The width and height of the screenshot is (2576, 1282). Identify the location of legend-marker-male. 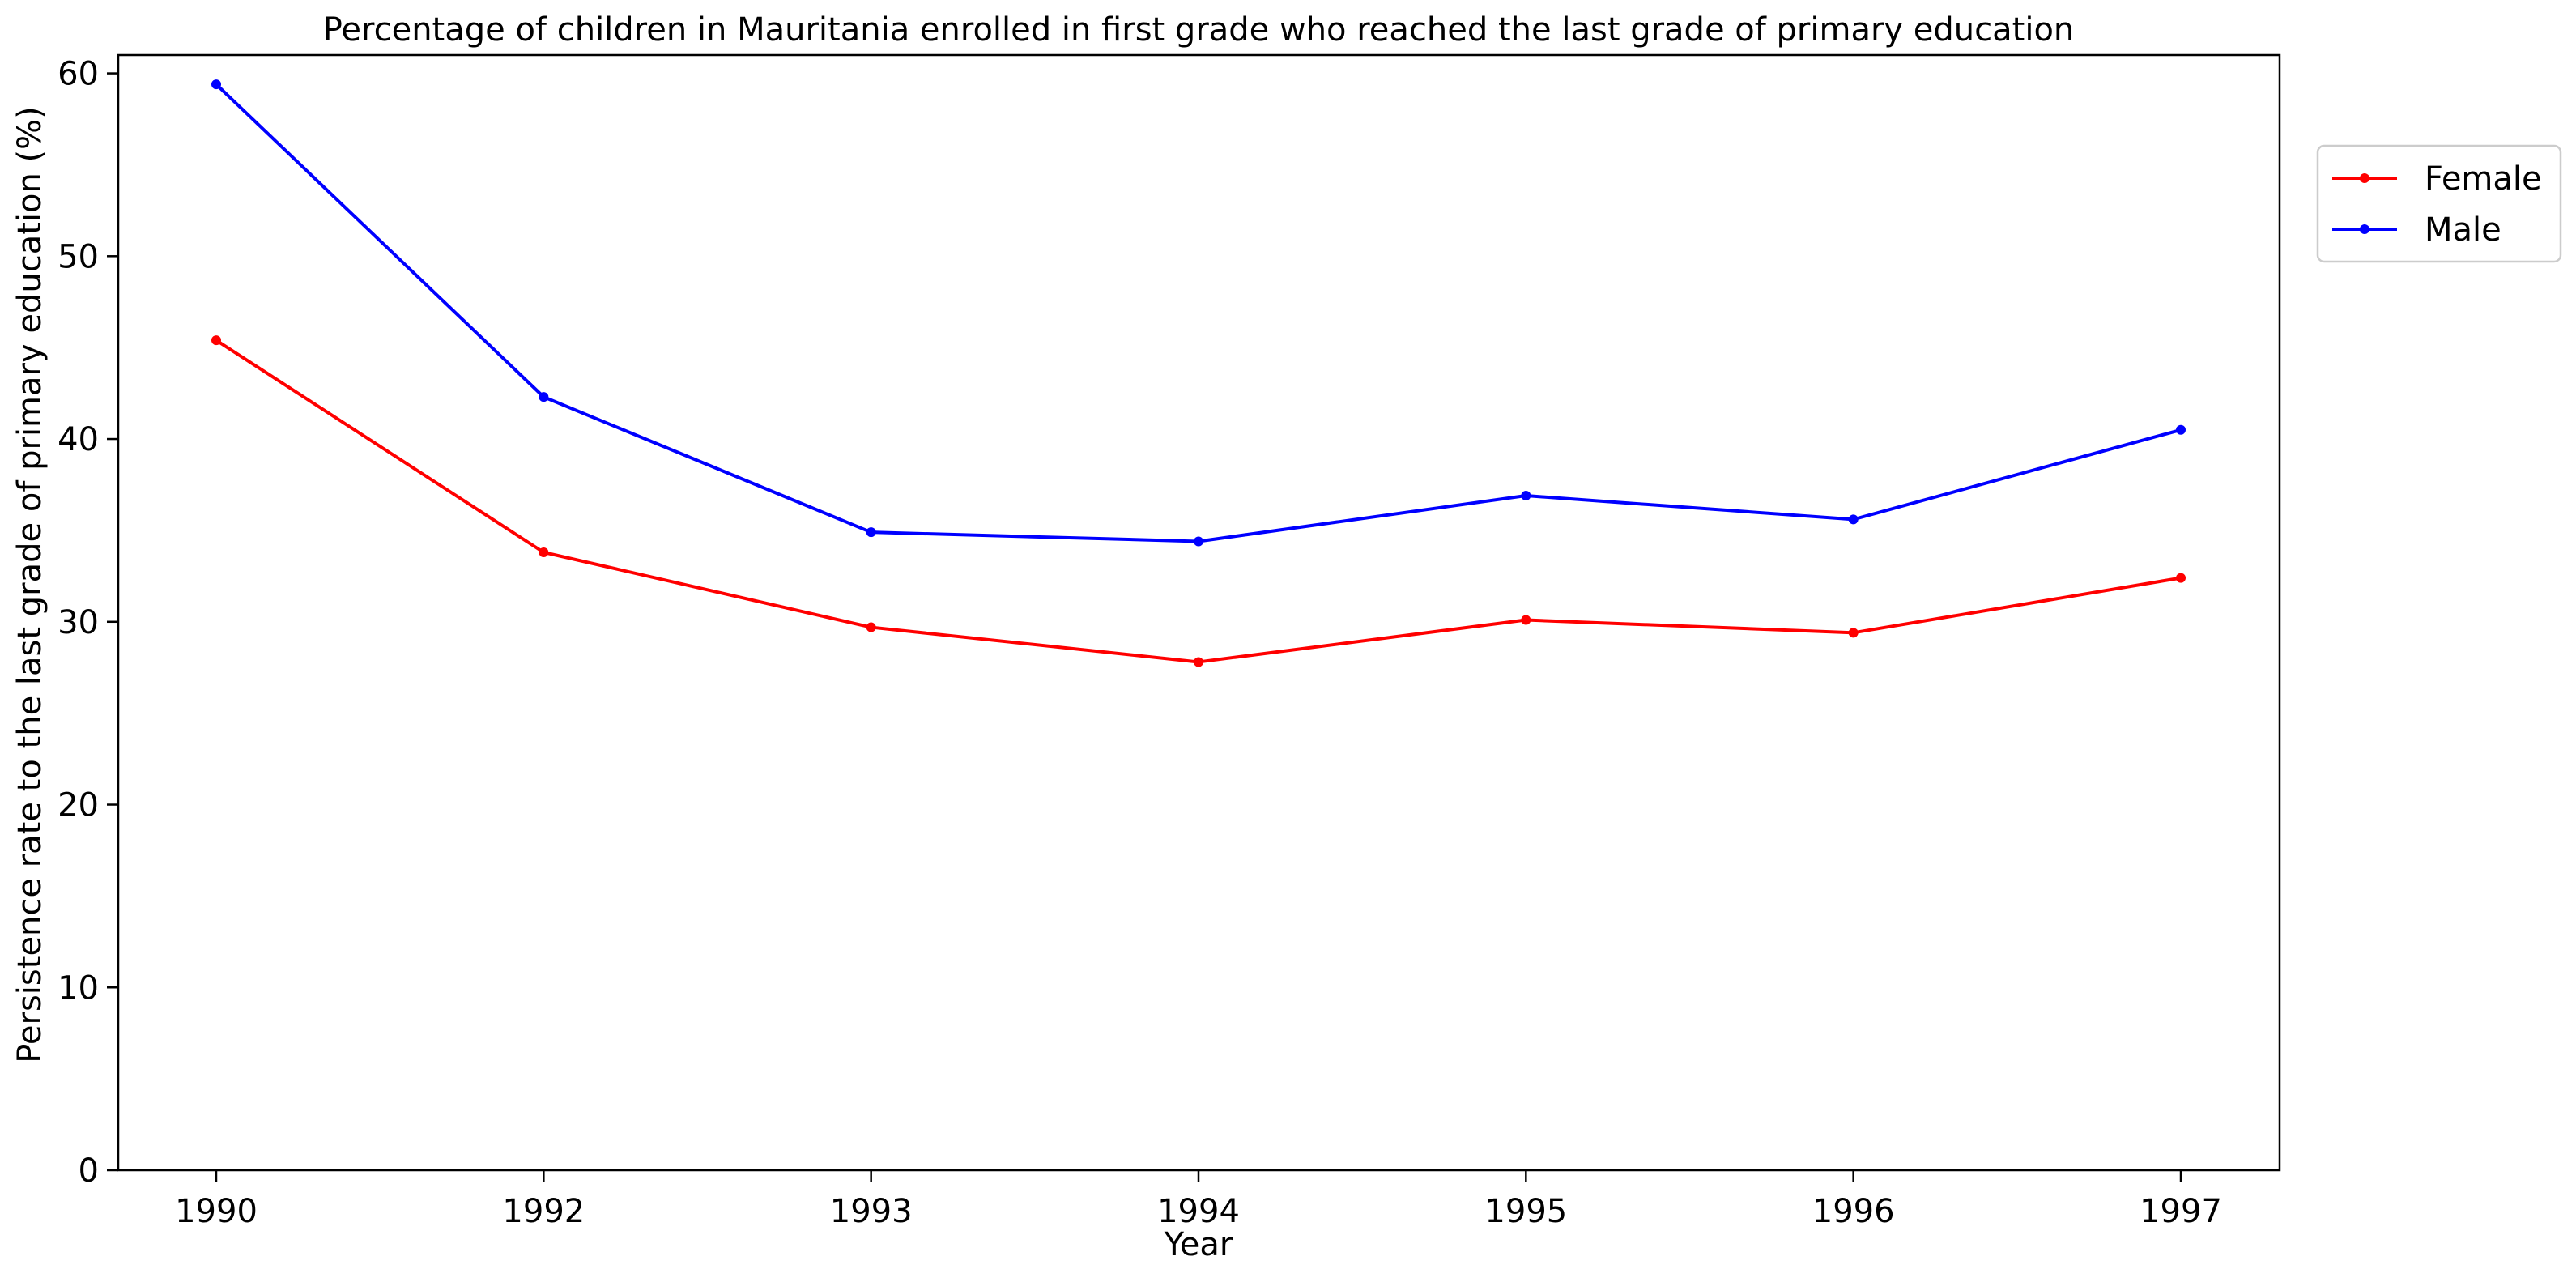
(2364, 229).